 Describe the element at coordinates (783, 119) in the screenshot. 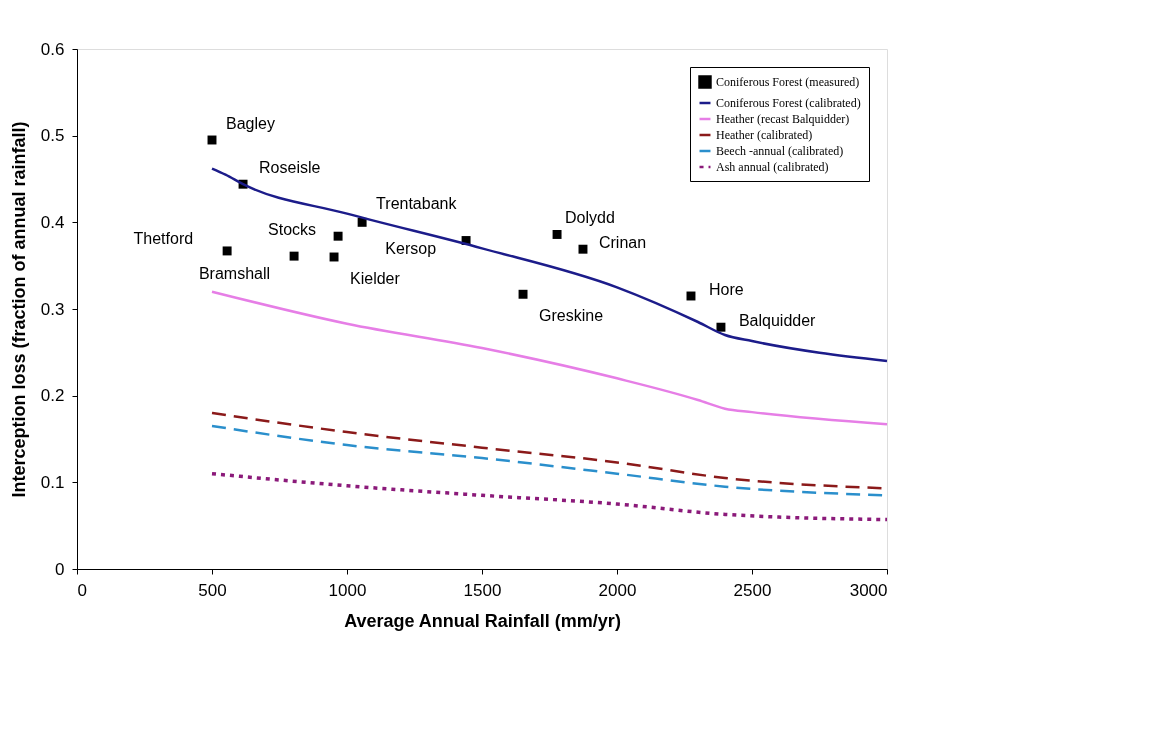

I see `legend-label: Heather (recast Balquidder)` at that location.